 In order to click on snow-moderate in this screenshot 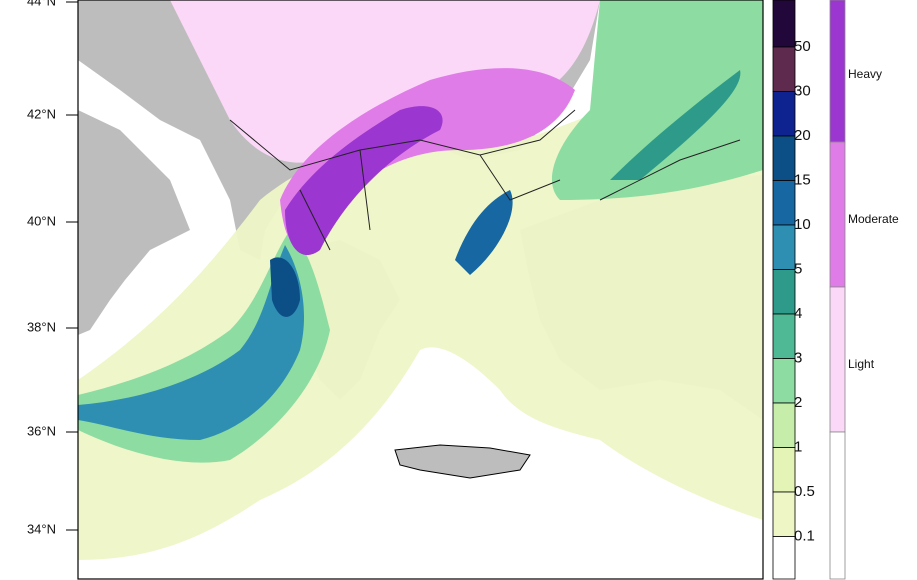, I will do `click(427, 157)`.